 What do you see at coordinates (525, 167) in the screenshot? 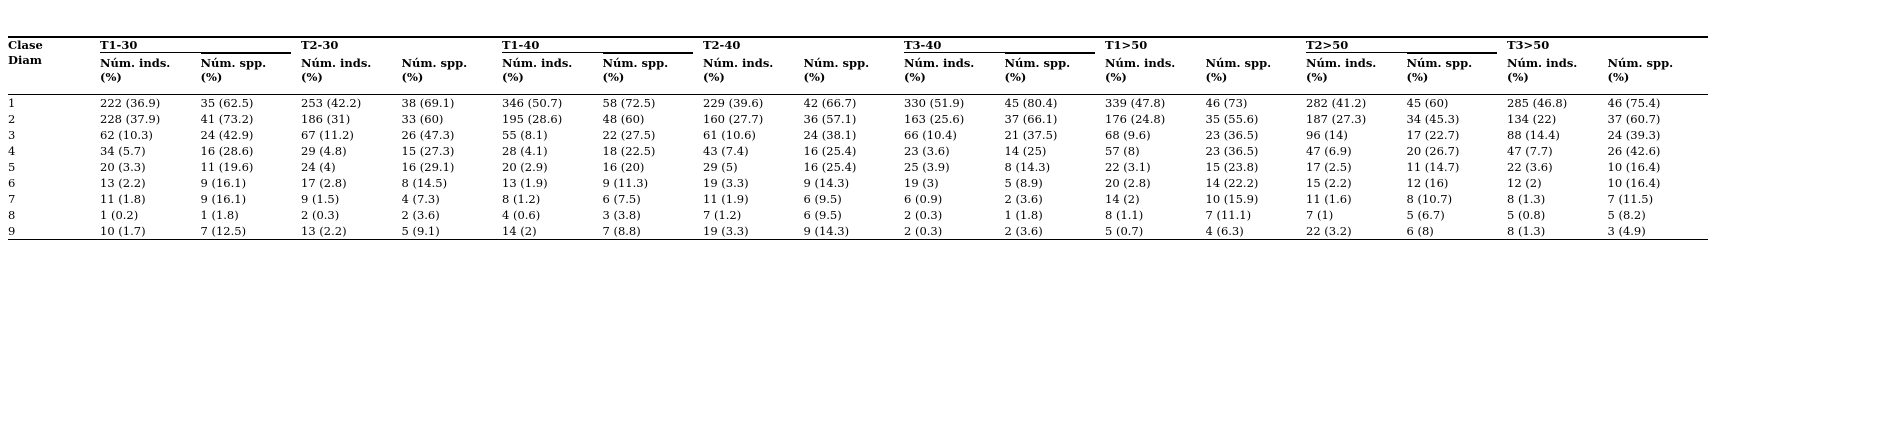
I see `table-cell: 20 (2.9)` at bounding box center [525, 167].